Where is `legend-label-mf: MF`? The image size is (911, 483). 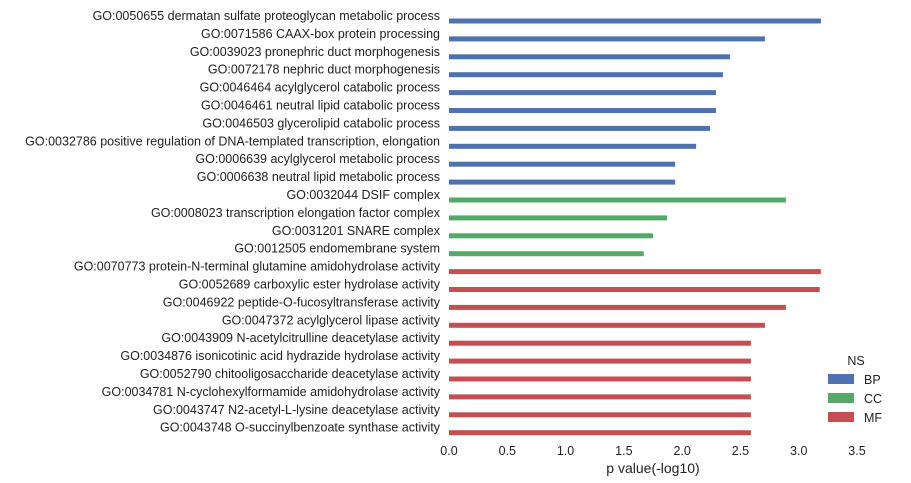
legend-label-mf: MF is located at coordinates (873, 418).